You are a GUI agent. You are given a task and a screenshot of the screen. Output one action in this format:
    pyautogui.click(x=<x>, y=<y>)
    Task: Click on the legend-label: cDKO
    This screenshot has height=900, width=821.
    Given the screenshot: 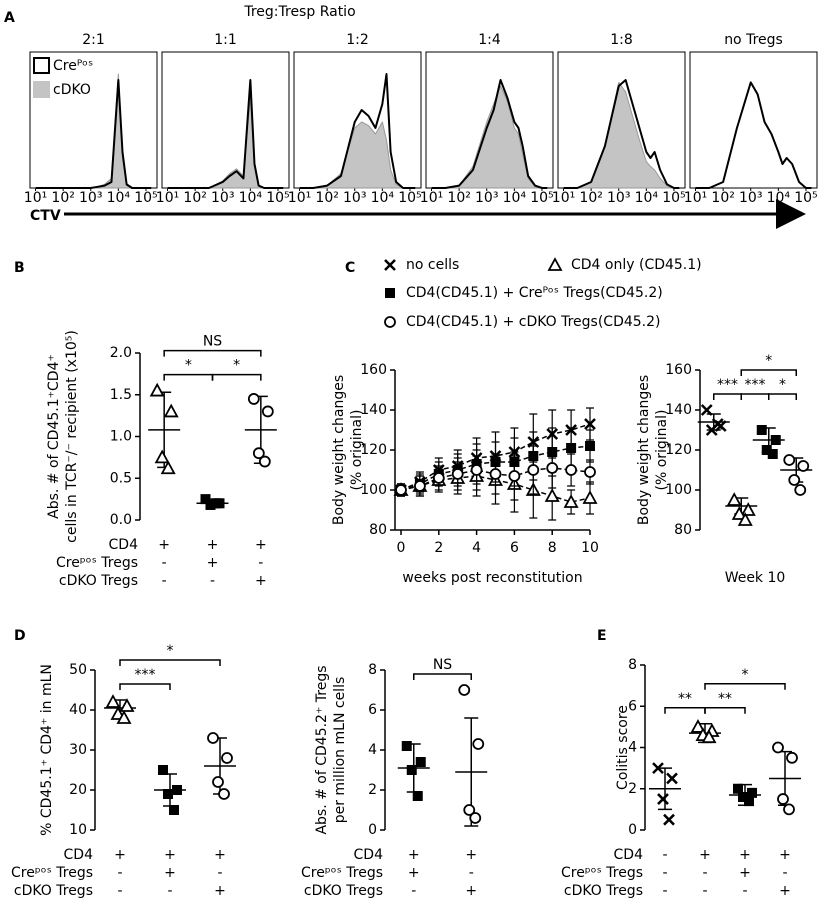 What is the action you would take?
    pyautogui.click(x=72, y=90)
    